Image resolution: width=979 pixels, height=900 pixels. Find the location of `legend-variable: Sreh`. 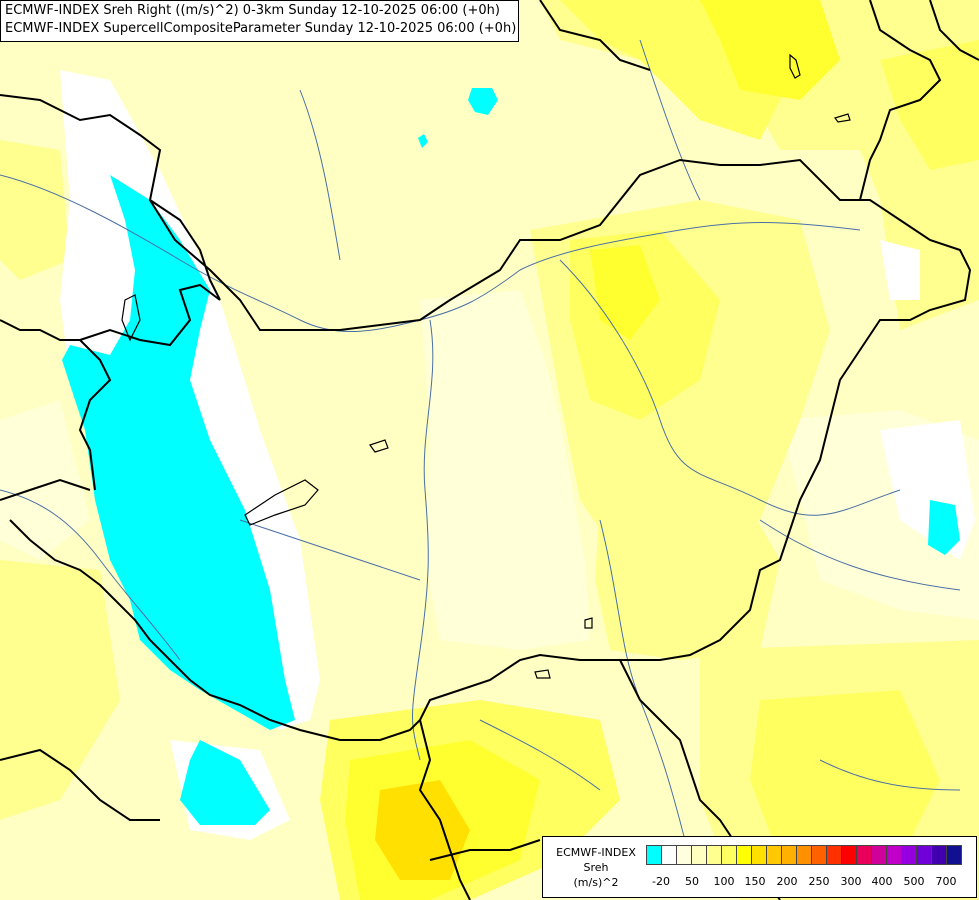

legend-variable: Sreh is located at coordinates (596, 867).